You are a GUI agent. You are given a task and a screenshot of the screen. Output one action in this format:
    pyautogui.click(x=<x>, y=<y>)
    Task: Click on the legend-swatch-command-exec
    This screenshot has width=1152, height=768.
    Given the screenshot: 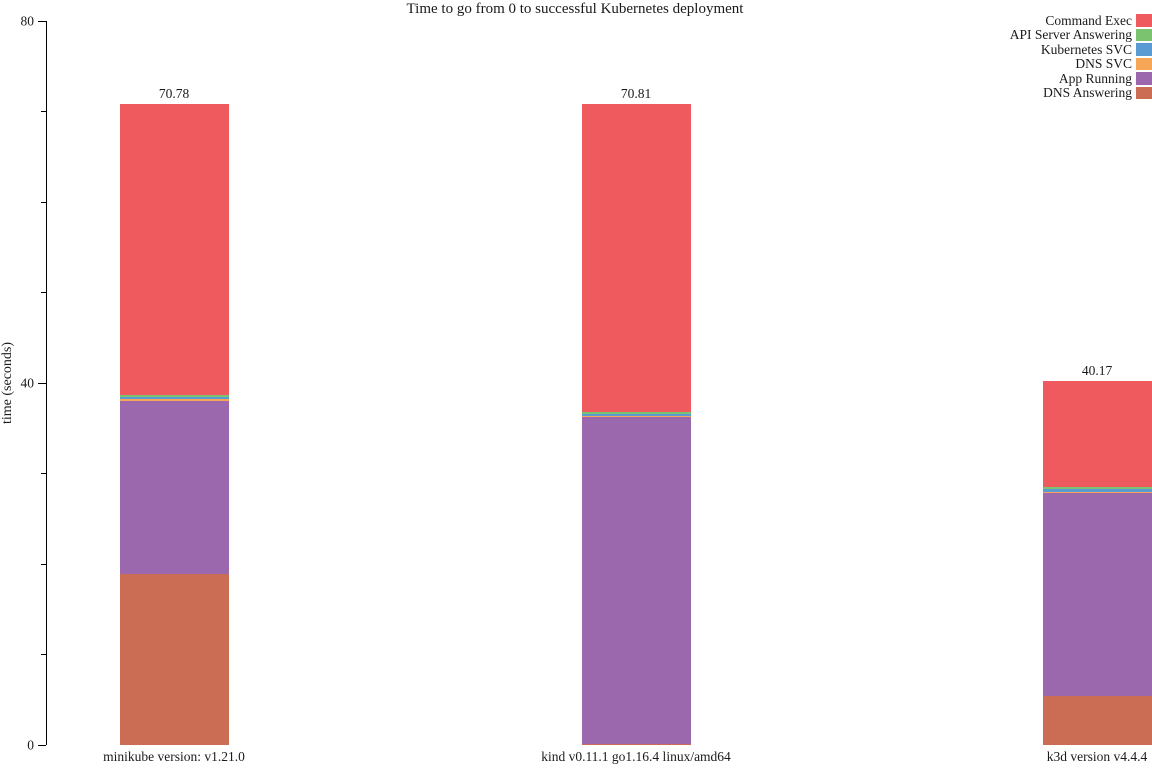 What is the action you would take?
    pyautogui.click(x=1144, y=20)
    